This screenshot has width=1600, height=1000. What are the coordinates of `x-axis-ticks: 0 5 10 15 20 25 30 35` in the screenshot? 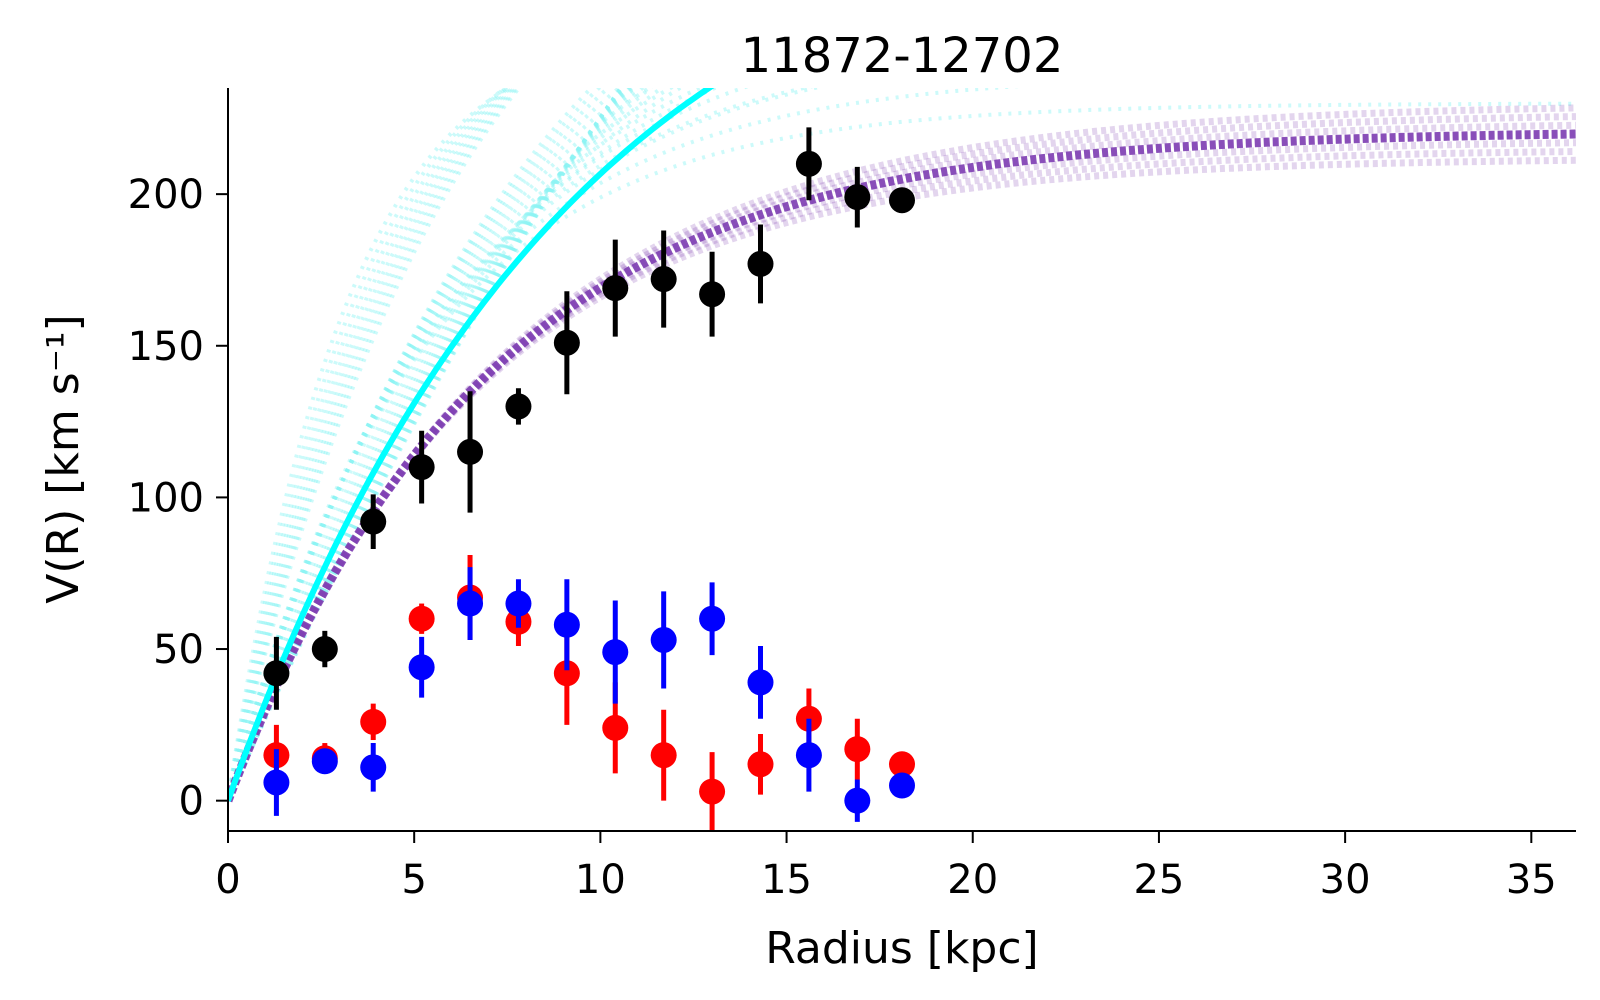 It's located at (886, 867).